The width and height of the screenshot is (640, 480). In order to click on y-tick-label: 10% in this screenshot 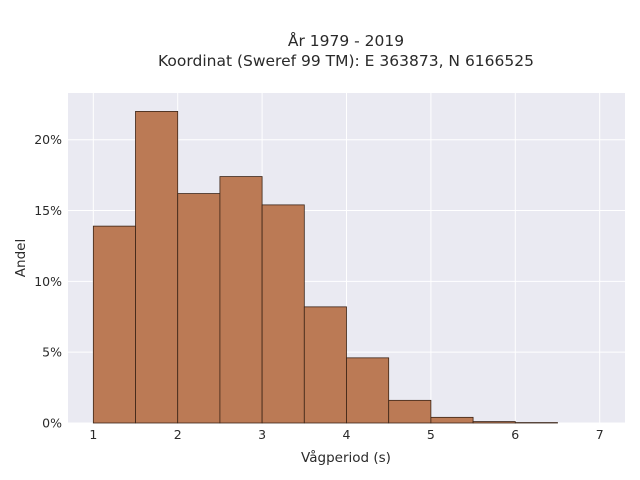, I will do `click(48, 281)`.